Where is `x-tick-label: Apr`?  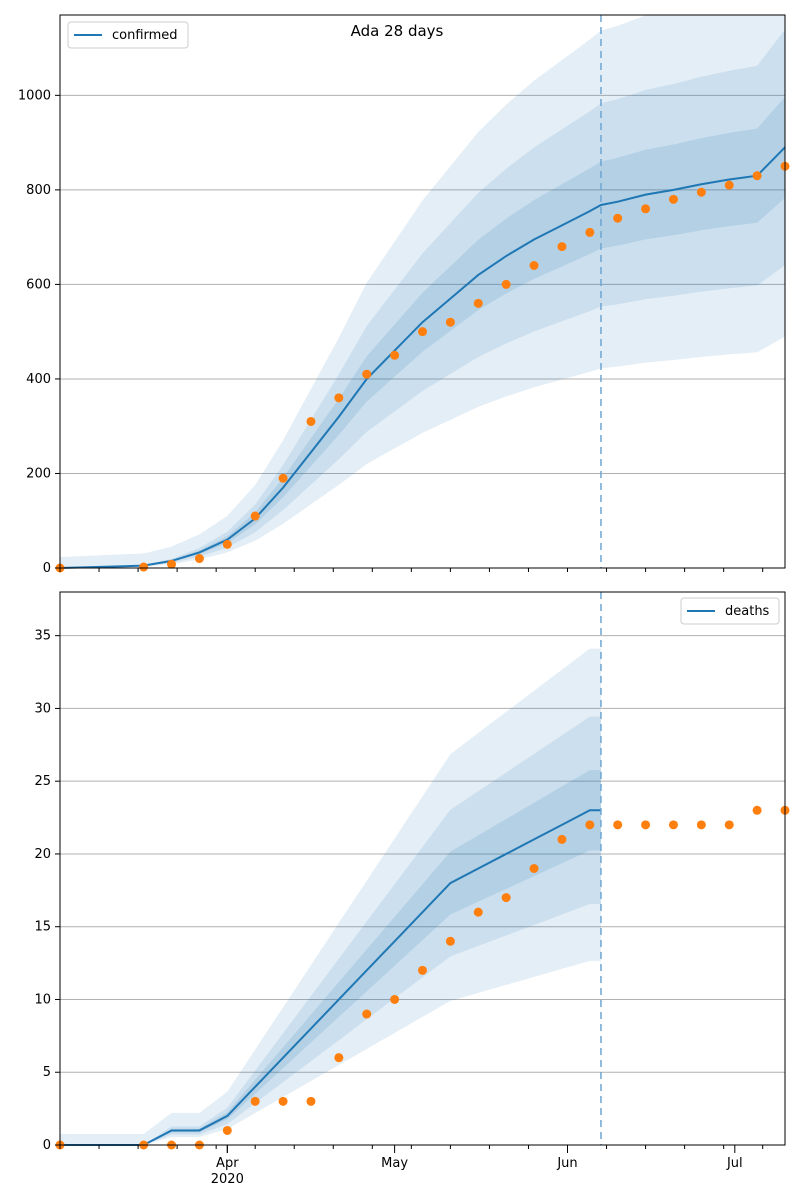
x-tick-label: Apr is located at coordinates (227, 1163).